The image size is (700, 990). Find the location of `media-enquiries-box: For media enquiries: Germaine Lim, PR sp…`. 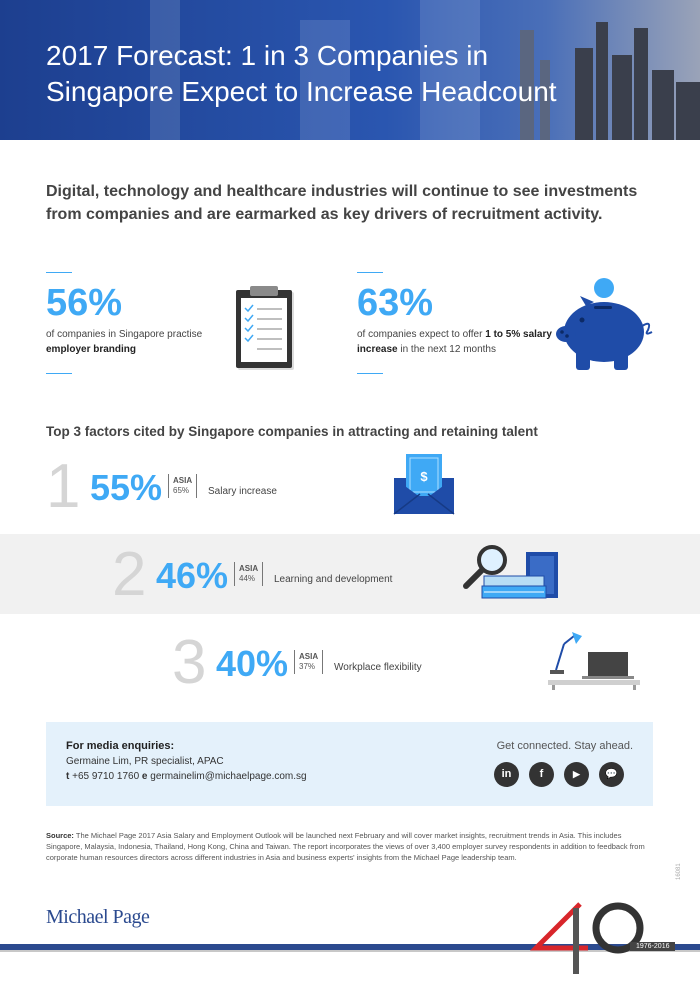

media-enquiries-box: For media enquiries: Germaine Lim, PR sp… is located at coordinates (349, 764).